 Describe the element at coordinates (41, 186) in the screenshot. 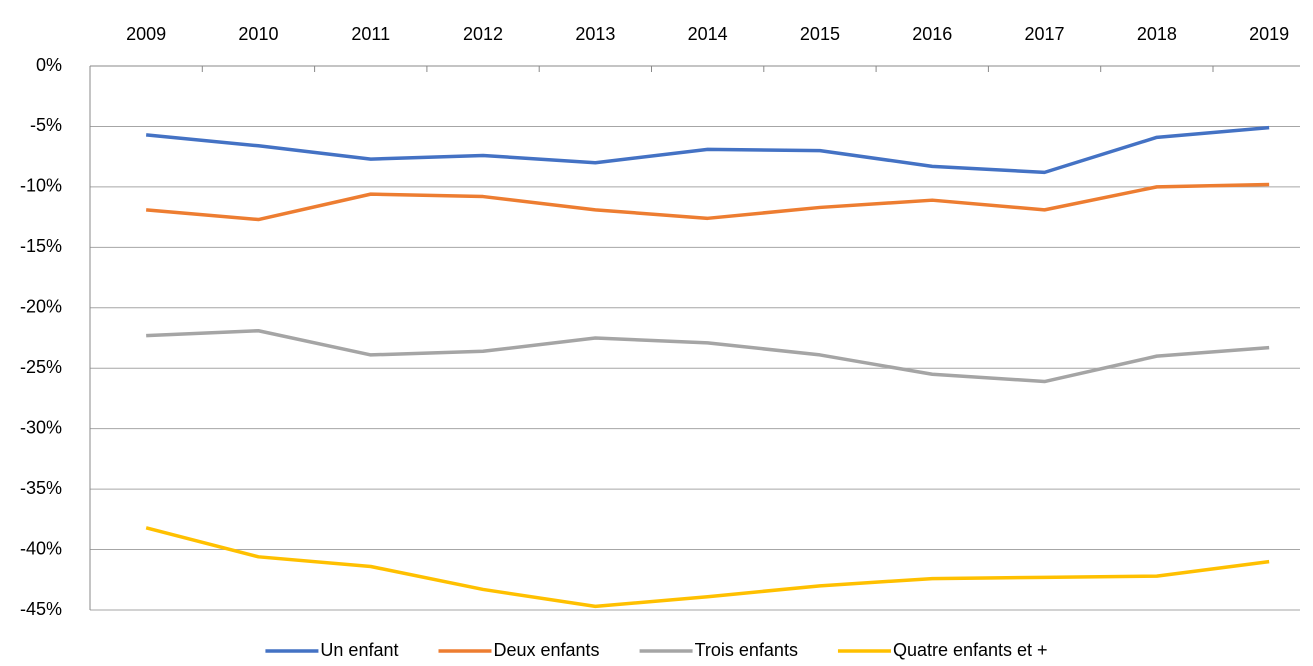

I see `y-tick-label: -10%` at that location.